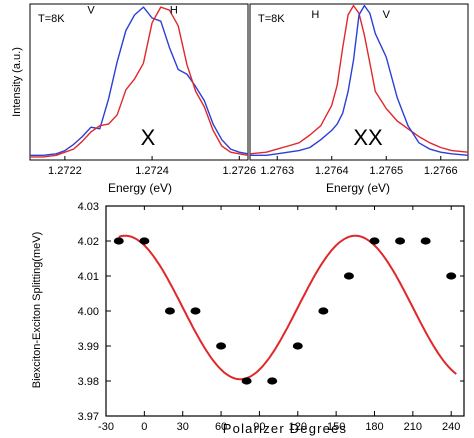  I want to click on biexciton-x-tick-label: 1.2764, so click(332, 171).